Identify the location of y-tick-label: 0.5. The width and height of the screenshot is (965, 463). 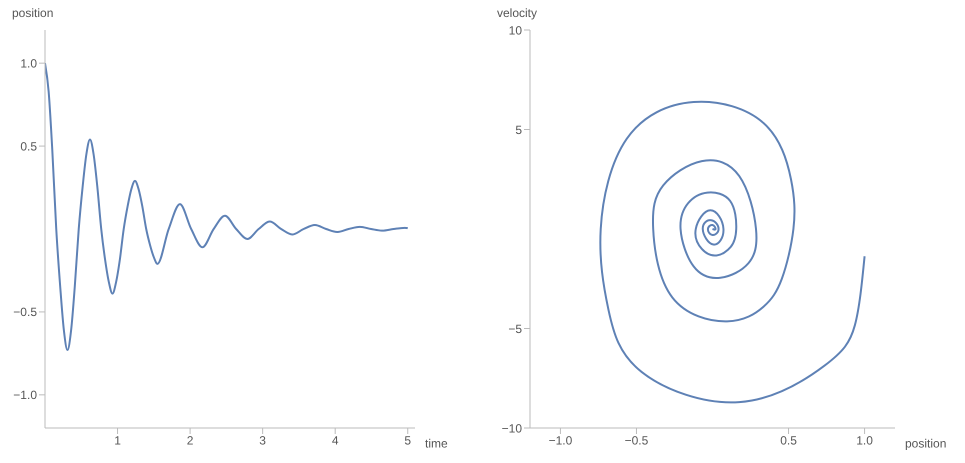
(29, 146).